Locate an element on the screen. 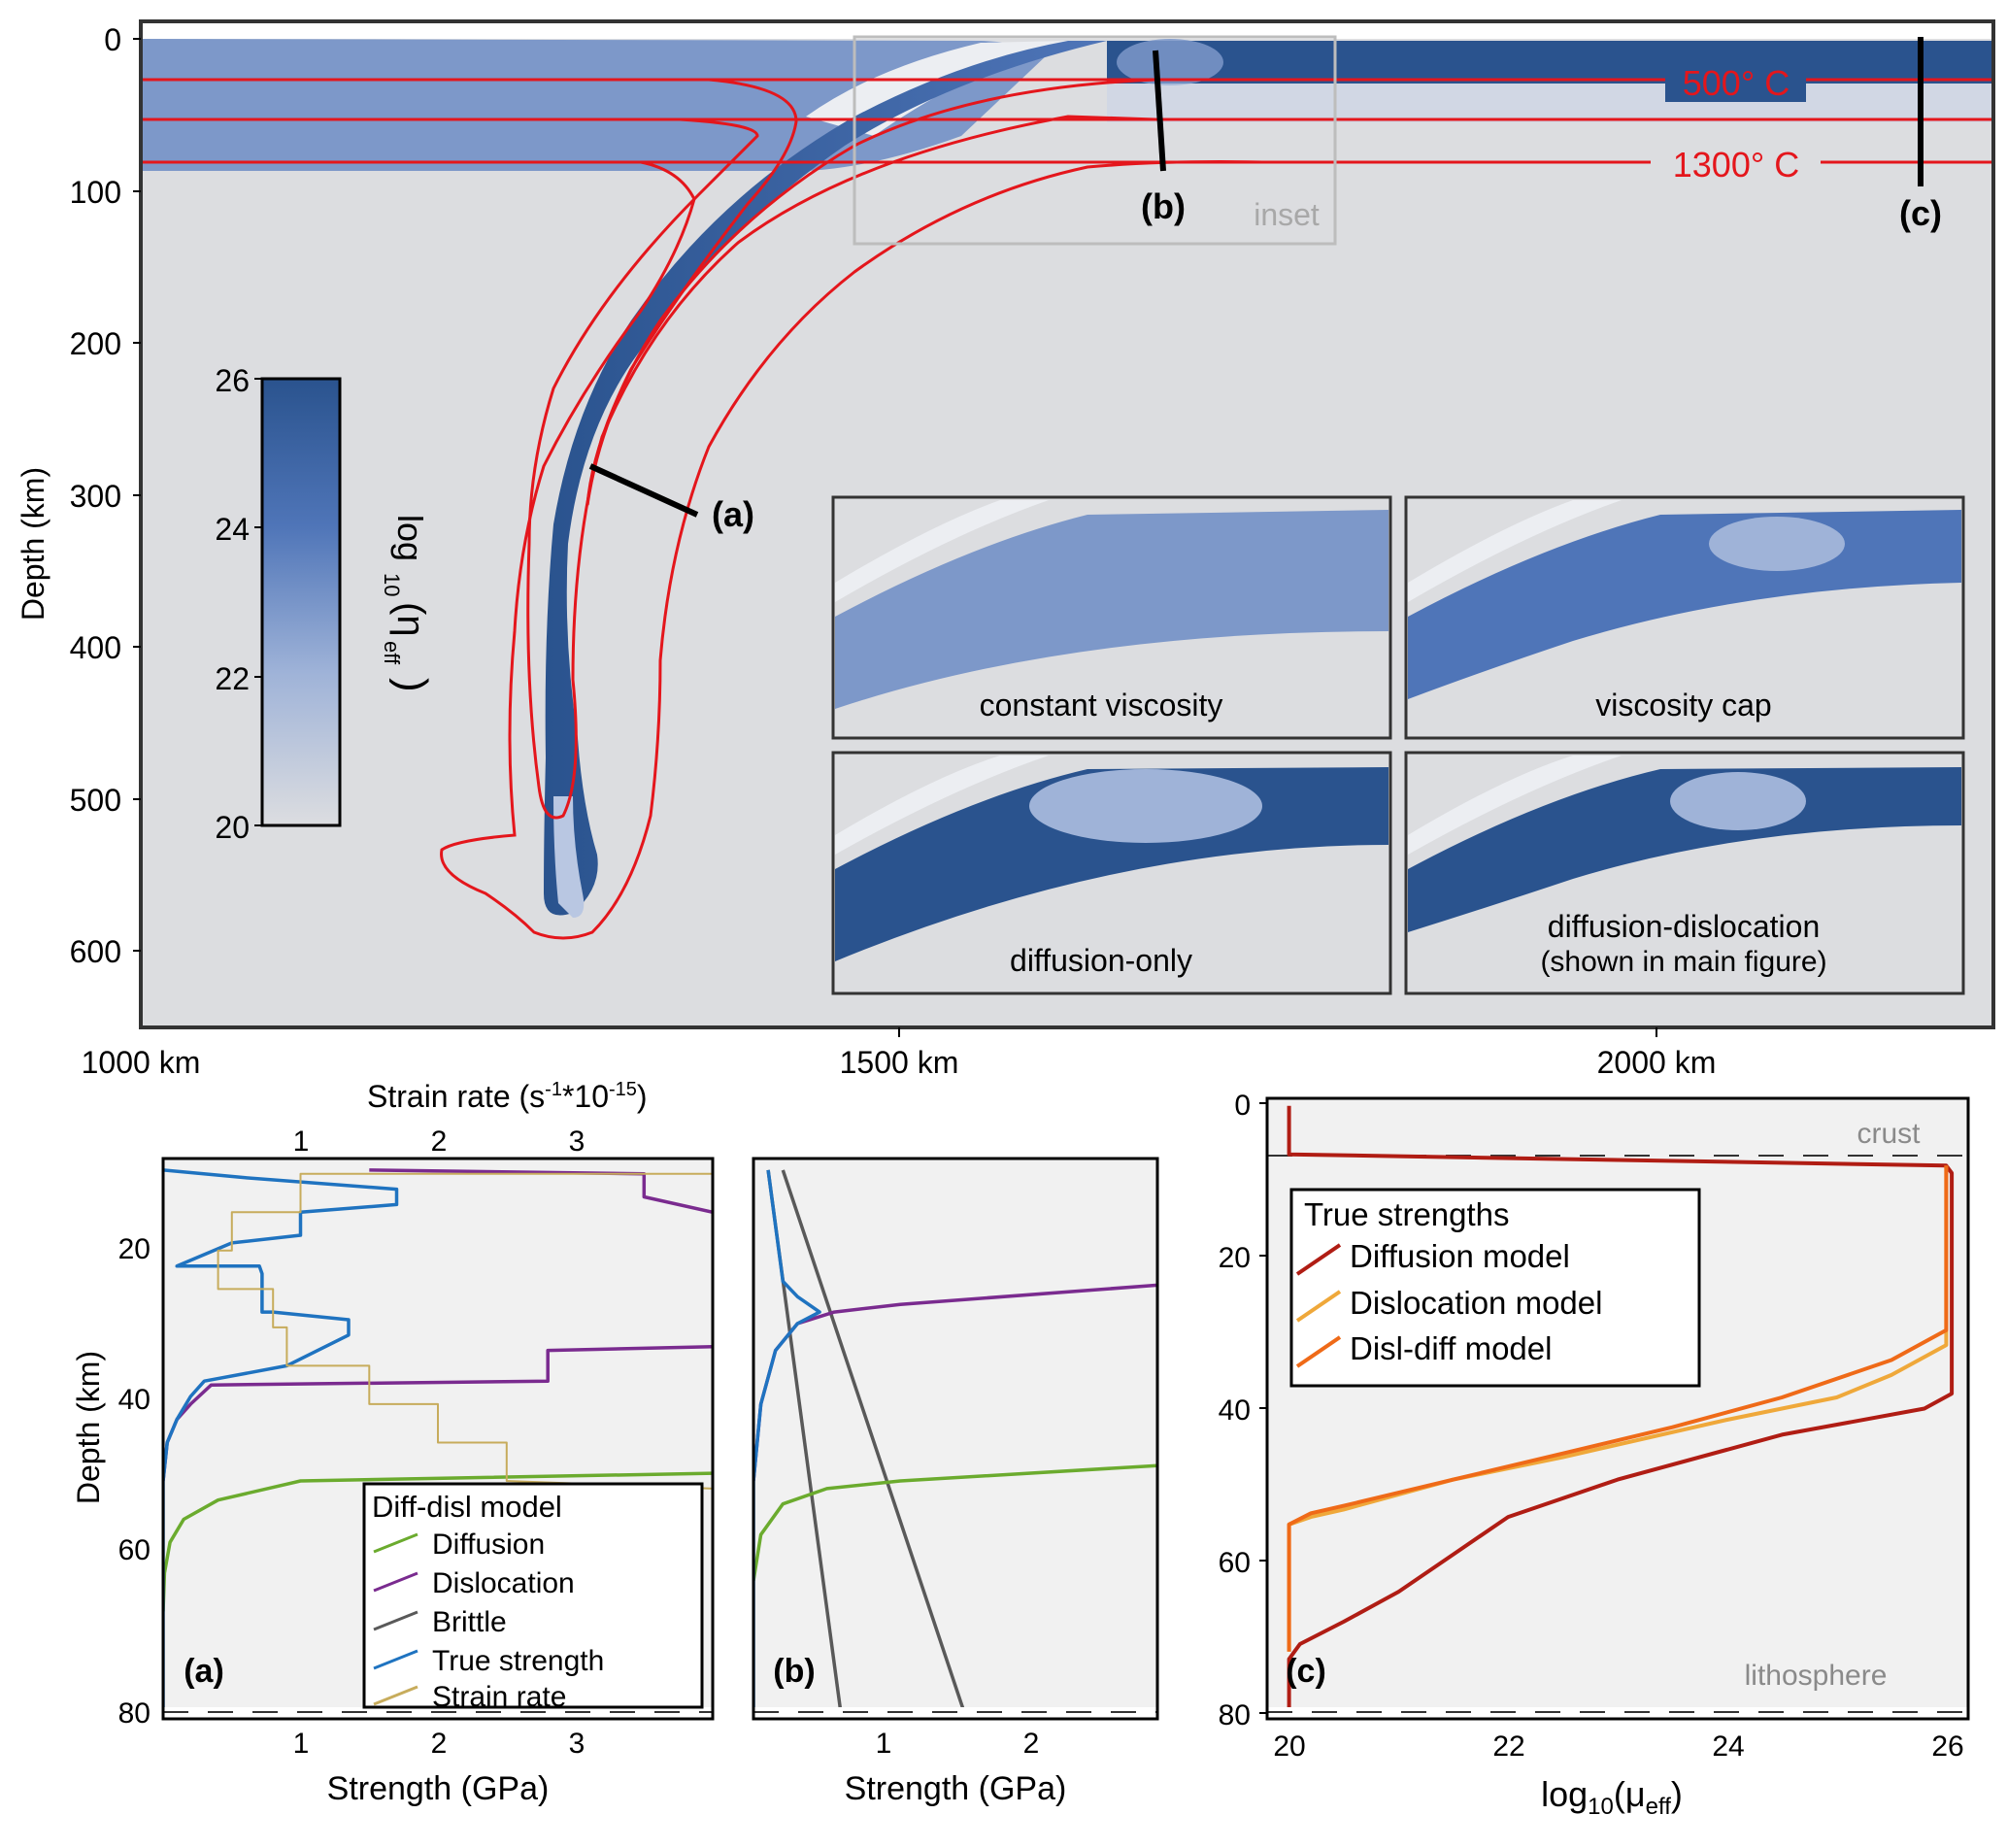 This screenshot has width=2007, height=1848. main-ylabel: Depth (km) is located at coordinates (33, 544).